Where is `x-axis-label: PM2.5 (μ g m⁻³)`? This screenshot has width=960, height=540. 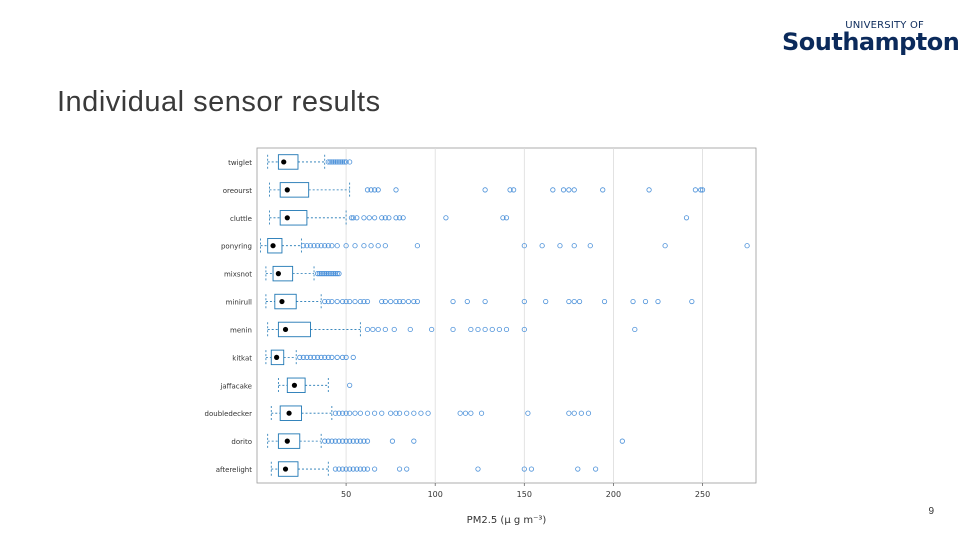
x-axis-label: PM2.5 (μ g m⁻³) is located at coordinates (507, 520).